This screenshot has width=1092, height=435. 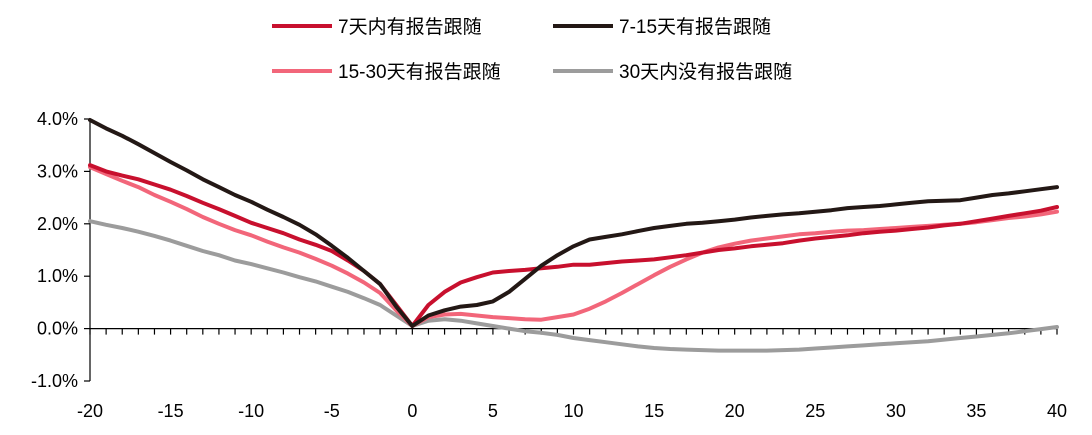 What do you see at coordinates (57, 224) in the screenshot?
I see `y-tick-label: 2.0%` at bounding box center [57, 224].